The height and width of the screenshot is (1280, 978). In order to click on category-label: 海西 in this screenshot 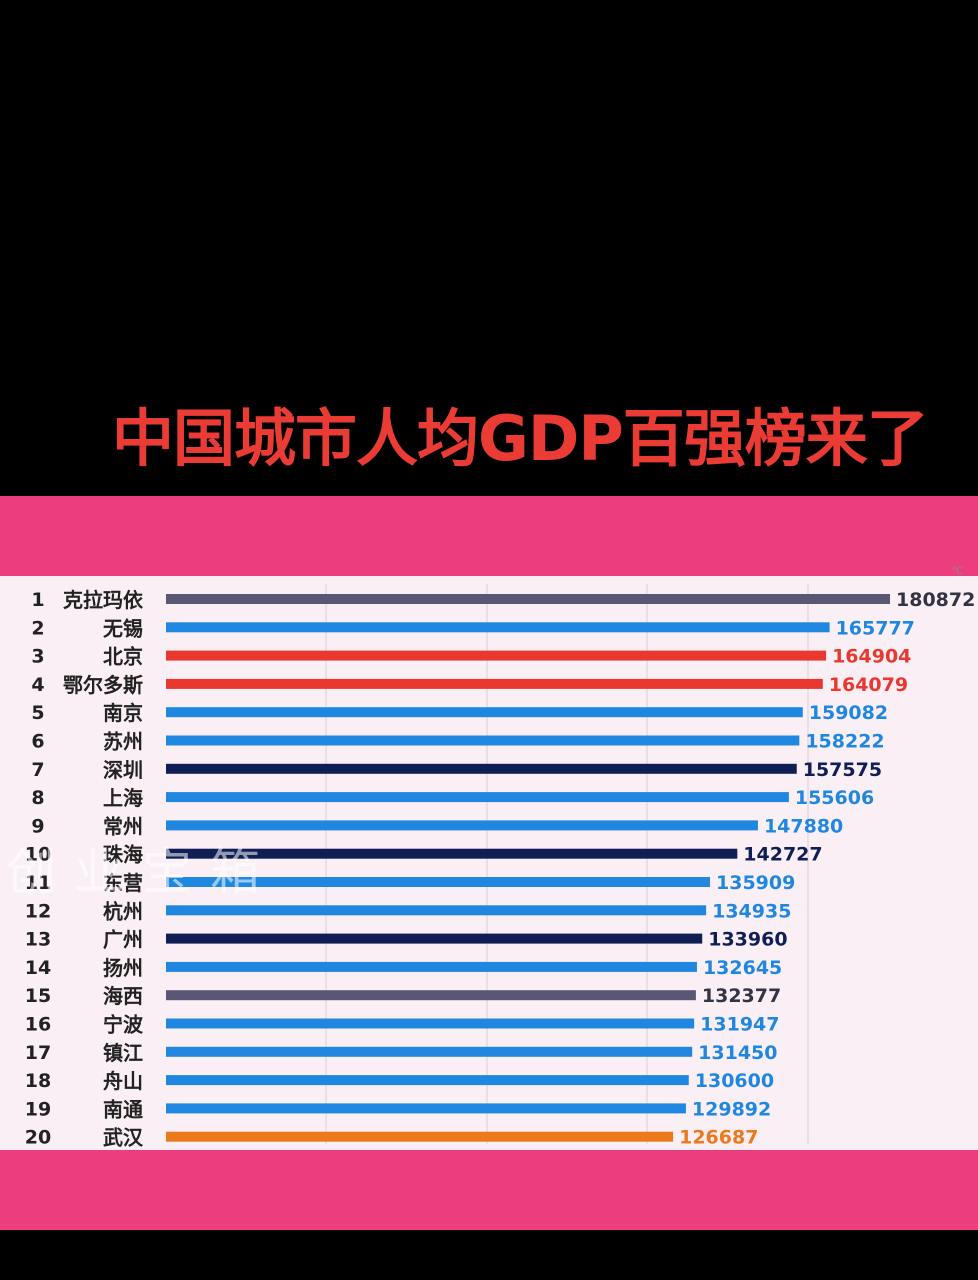, I will do `click(123, 996)`.